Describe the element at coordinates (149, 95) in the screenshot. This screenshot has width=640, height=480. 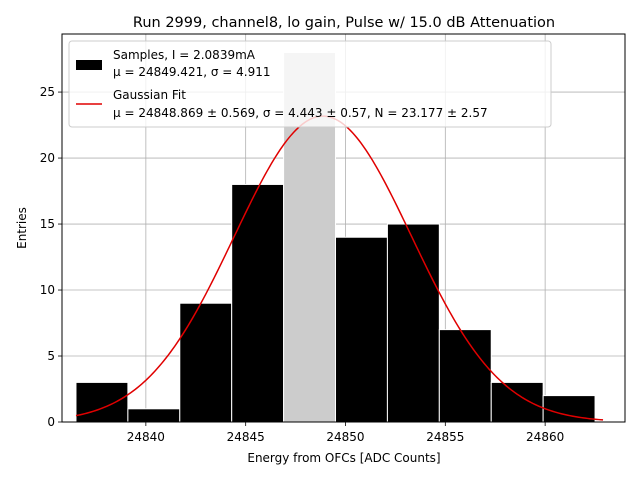
I see `legend-label-fit: Gaussian Fit` at that location.